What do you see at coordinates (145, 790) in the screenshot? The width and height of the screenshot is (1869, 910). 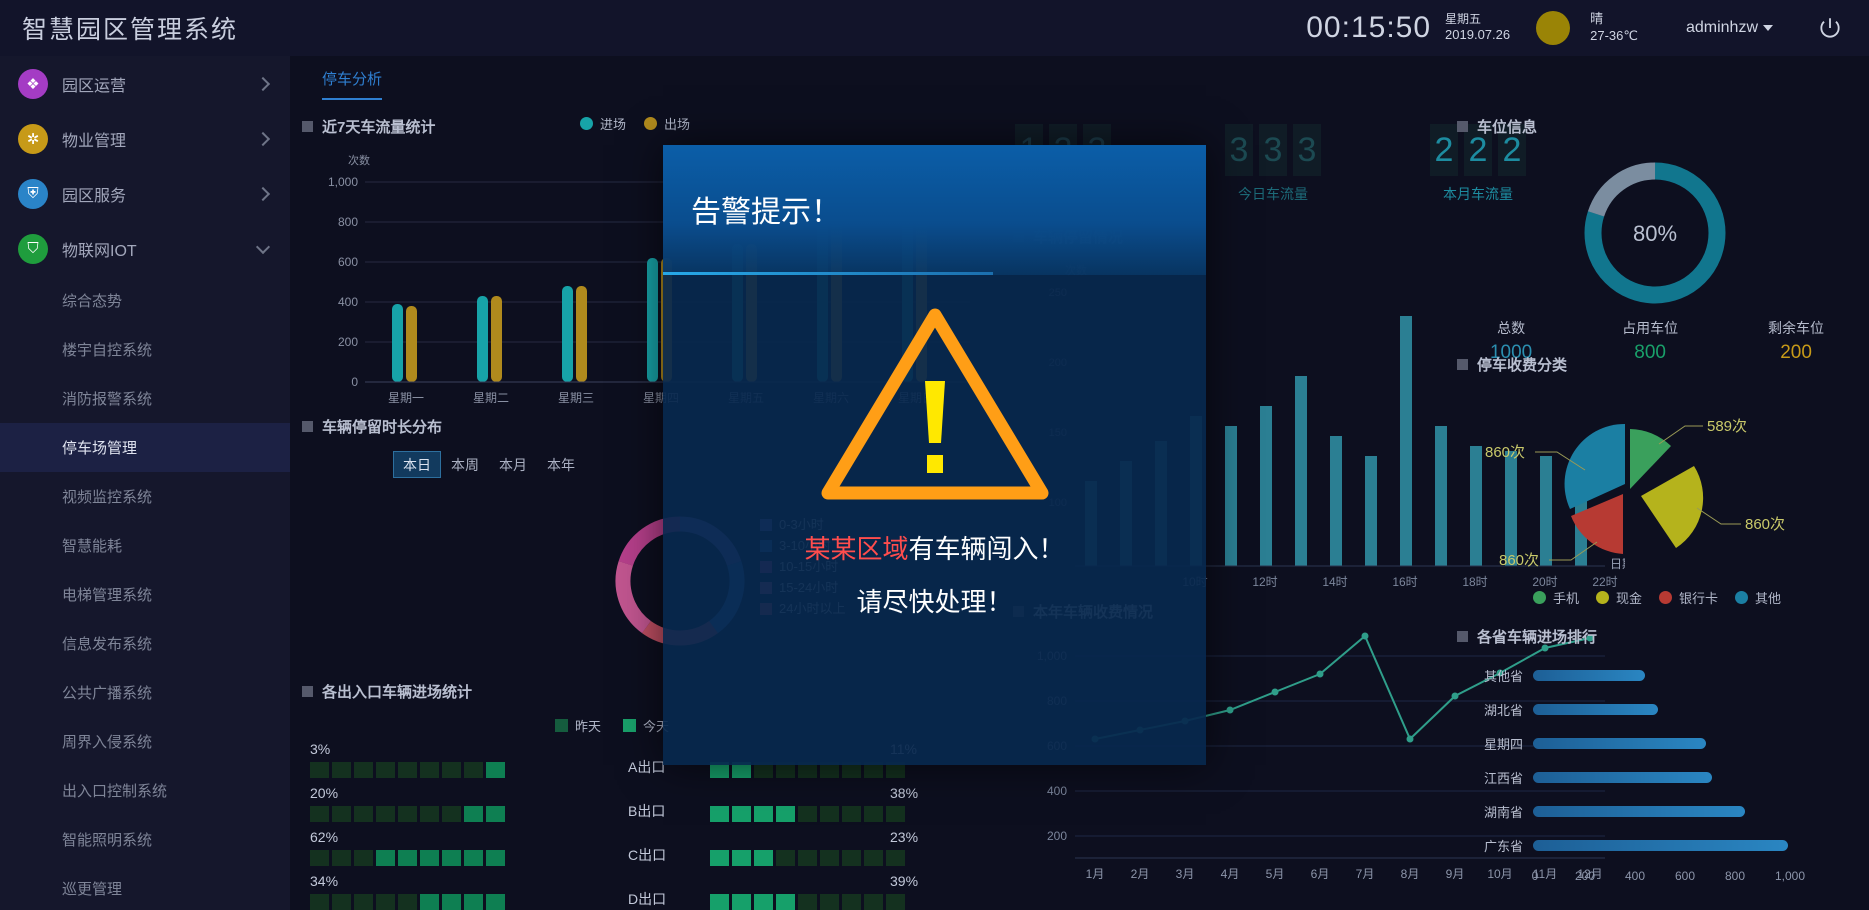 I see `sidebar-item-access-control: 出入口控制系统` at bounding box center [145, 790].